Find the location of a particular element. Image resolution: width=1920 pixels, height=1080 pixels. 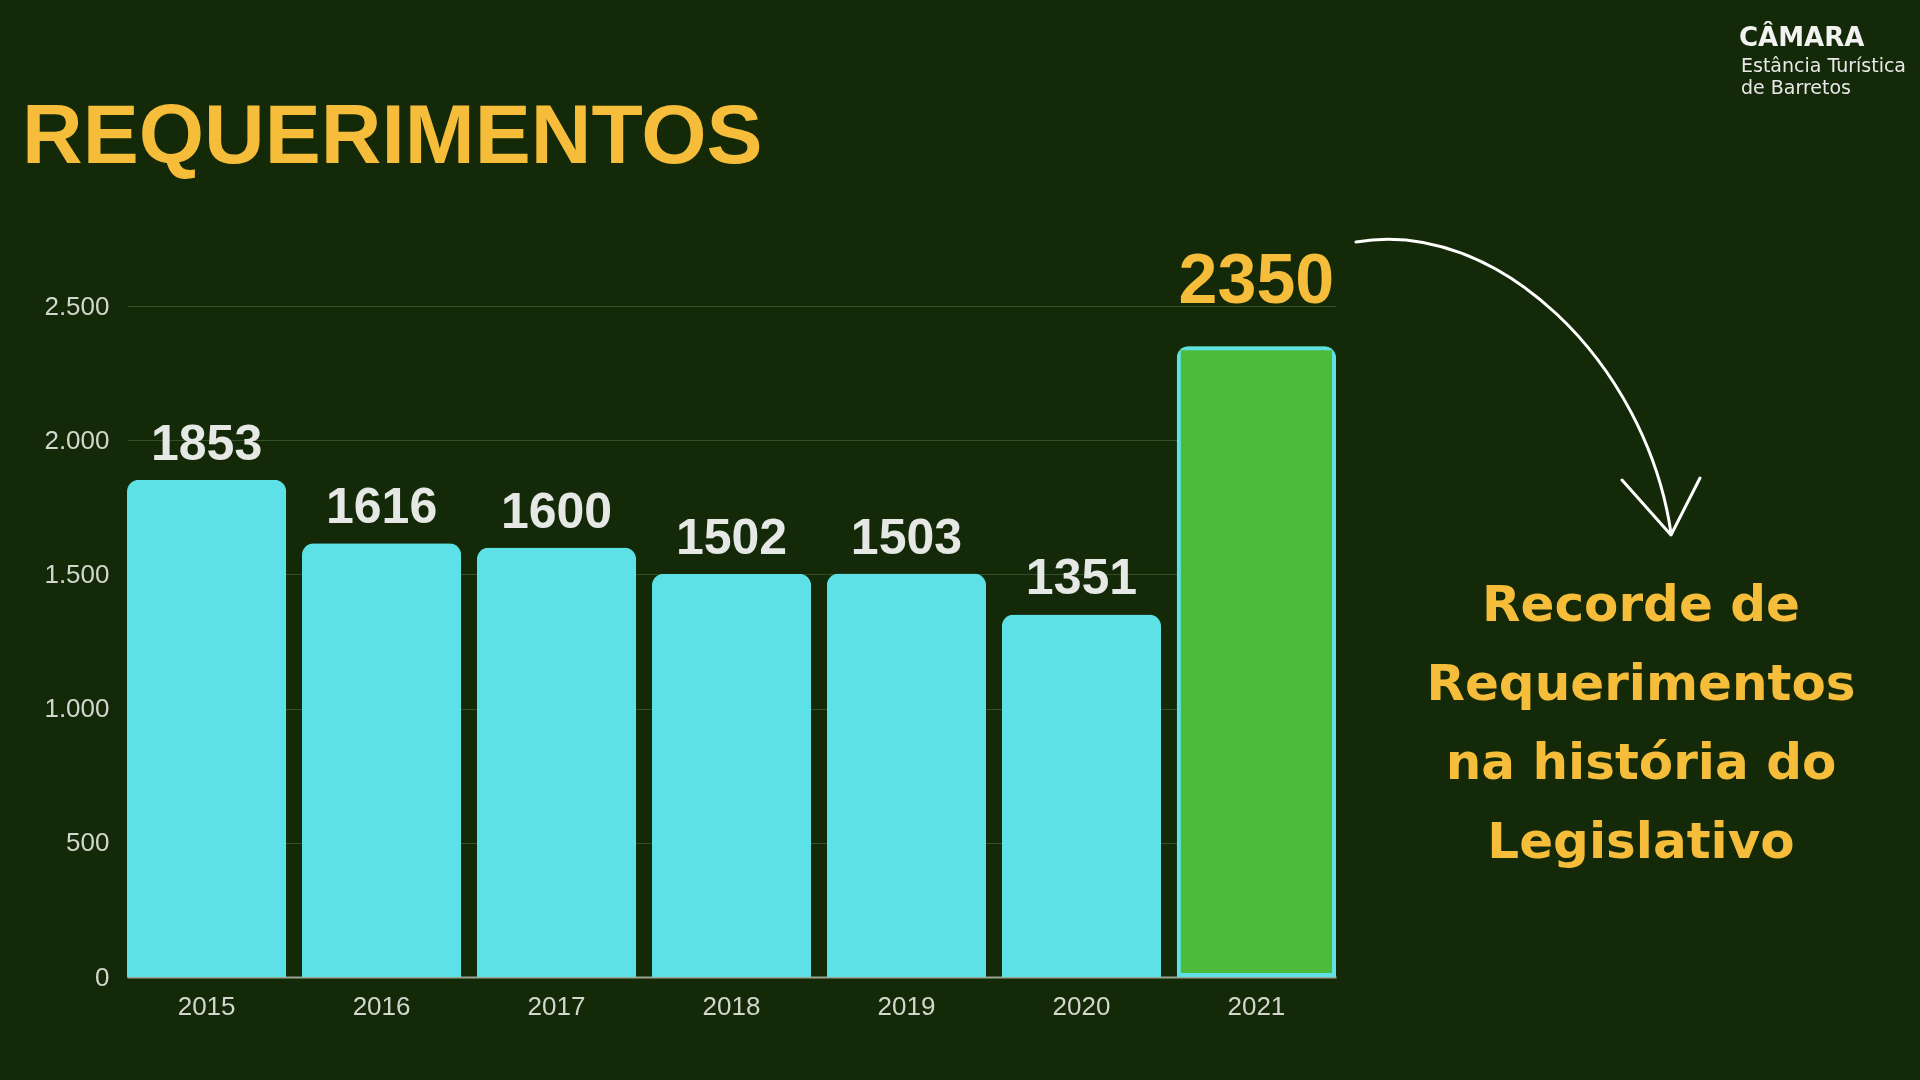

data-label: 1351 is located at coordinates (1081, 577).